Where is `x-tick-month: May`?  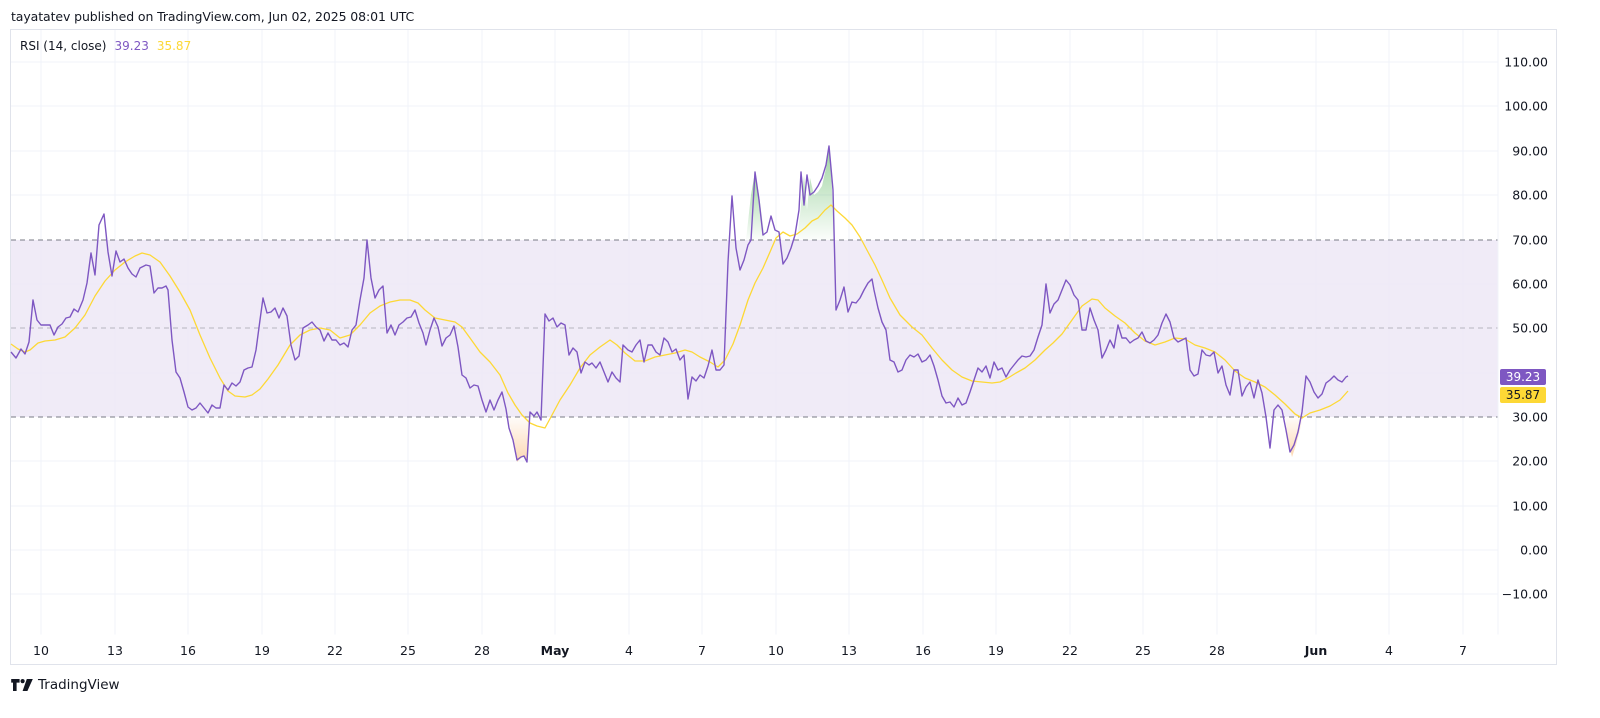 x-tick-month: May is located at coordinates (555, 650).